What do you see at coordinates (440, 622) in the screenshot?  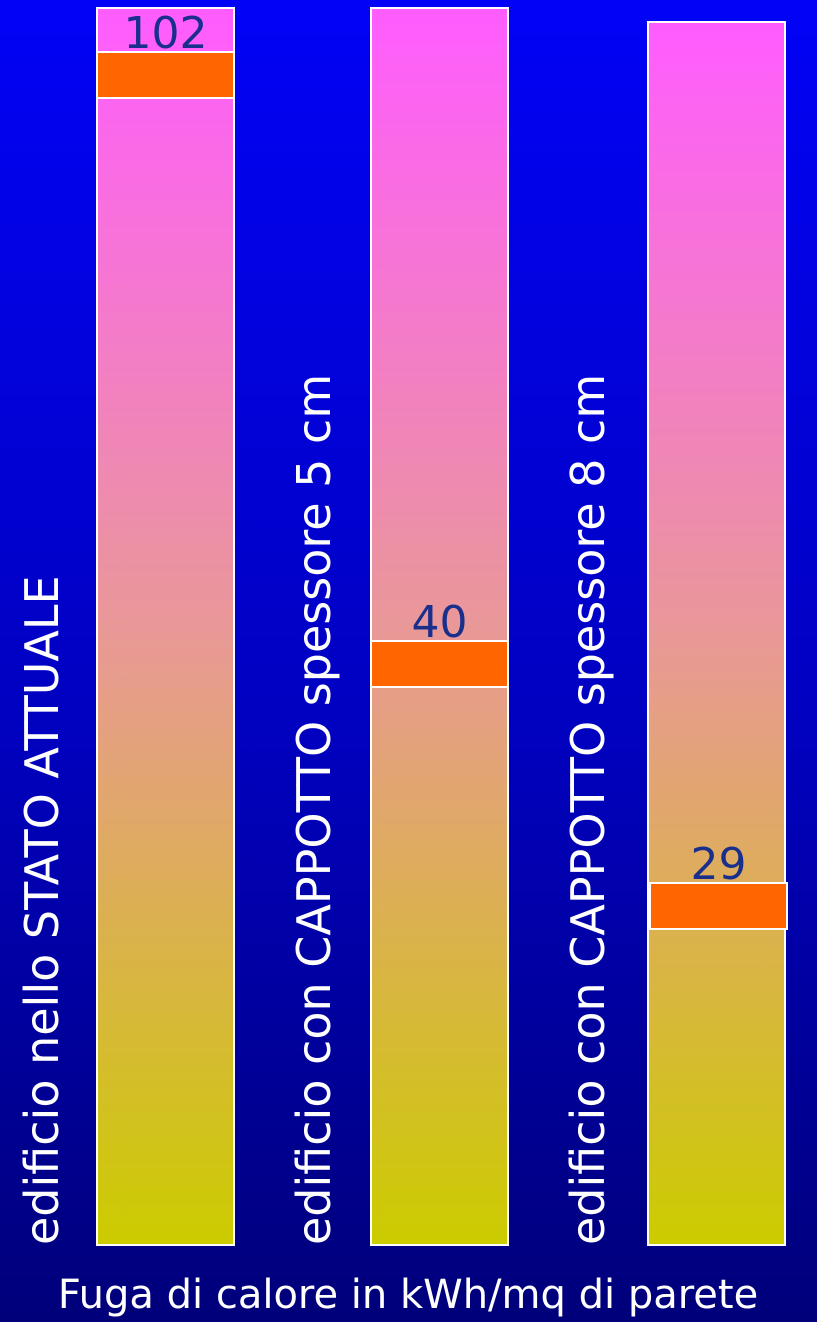 I see `value-label-2: 40` at bounding box center [440, 622].